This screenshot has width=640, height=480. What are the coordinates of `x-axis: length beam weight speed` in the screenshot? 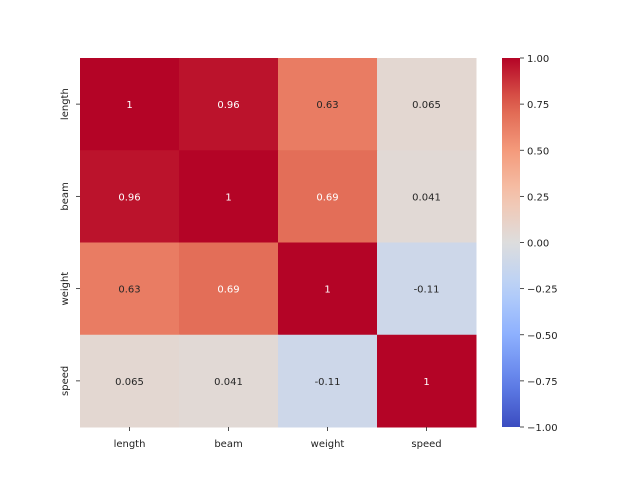 It's located at (278, 438).